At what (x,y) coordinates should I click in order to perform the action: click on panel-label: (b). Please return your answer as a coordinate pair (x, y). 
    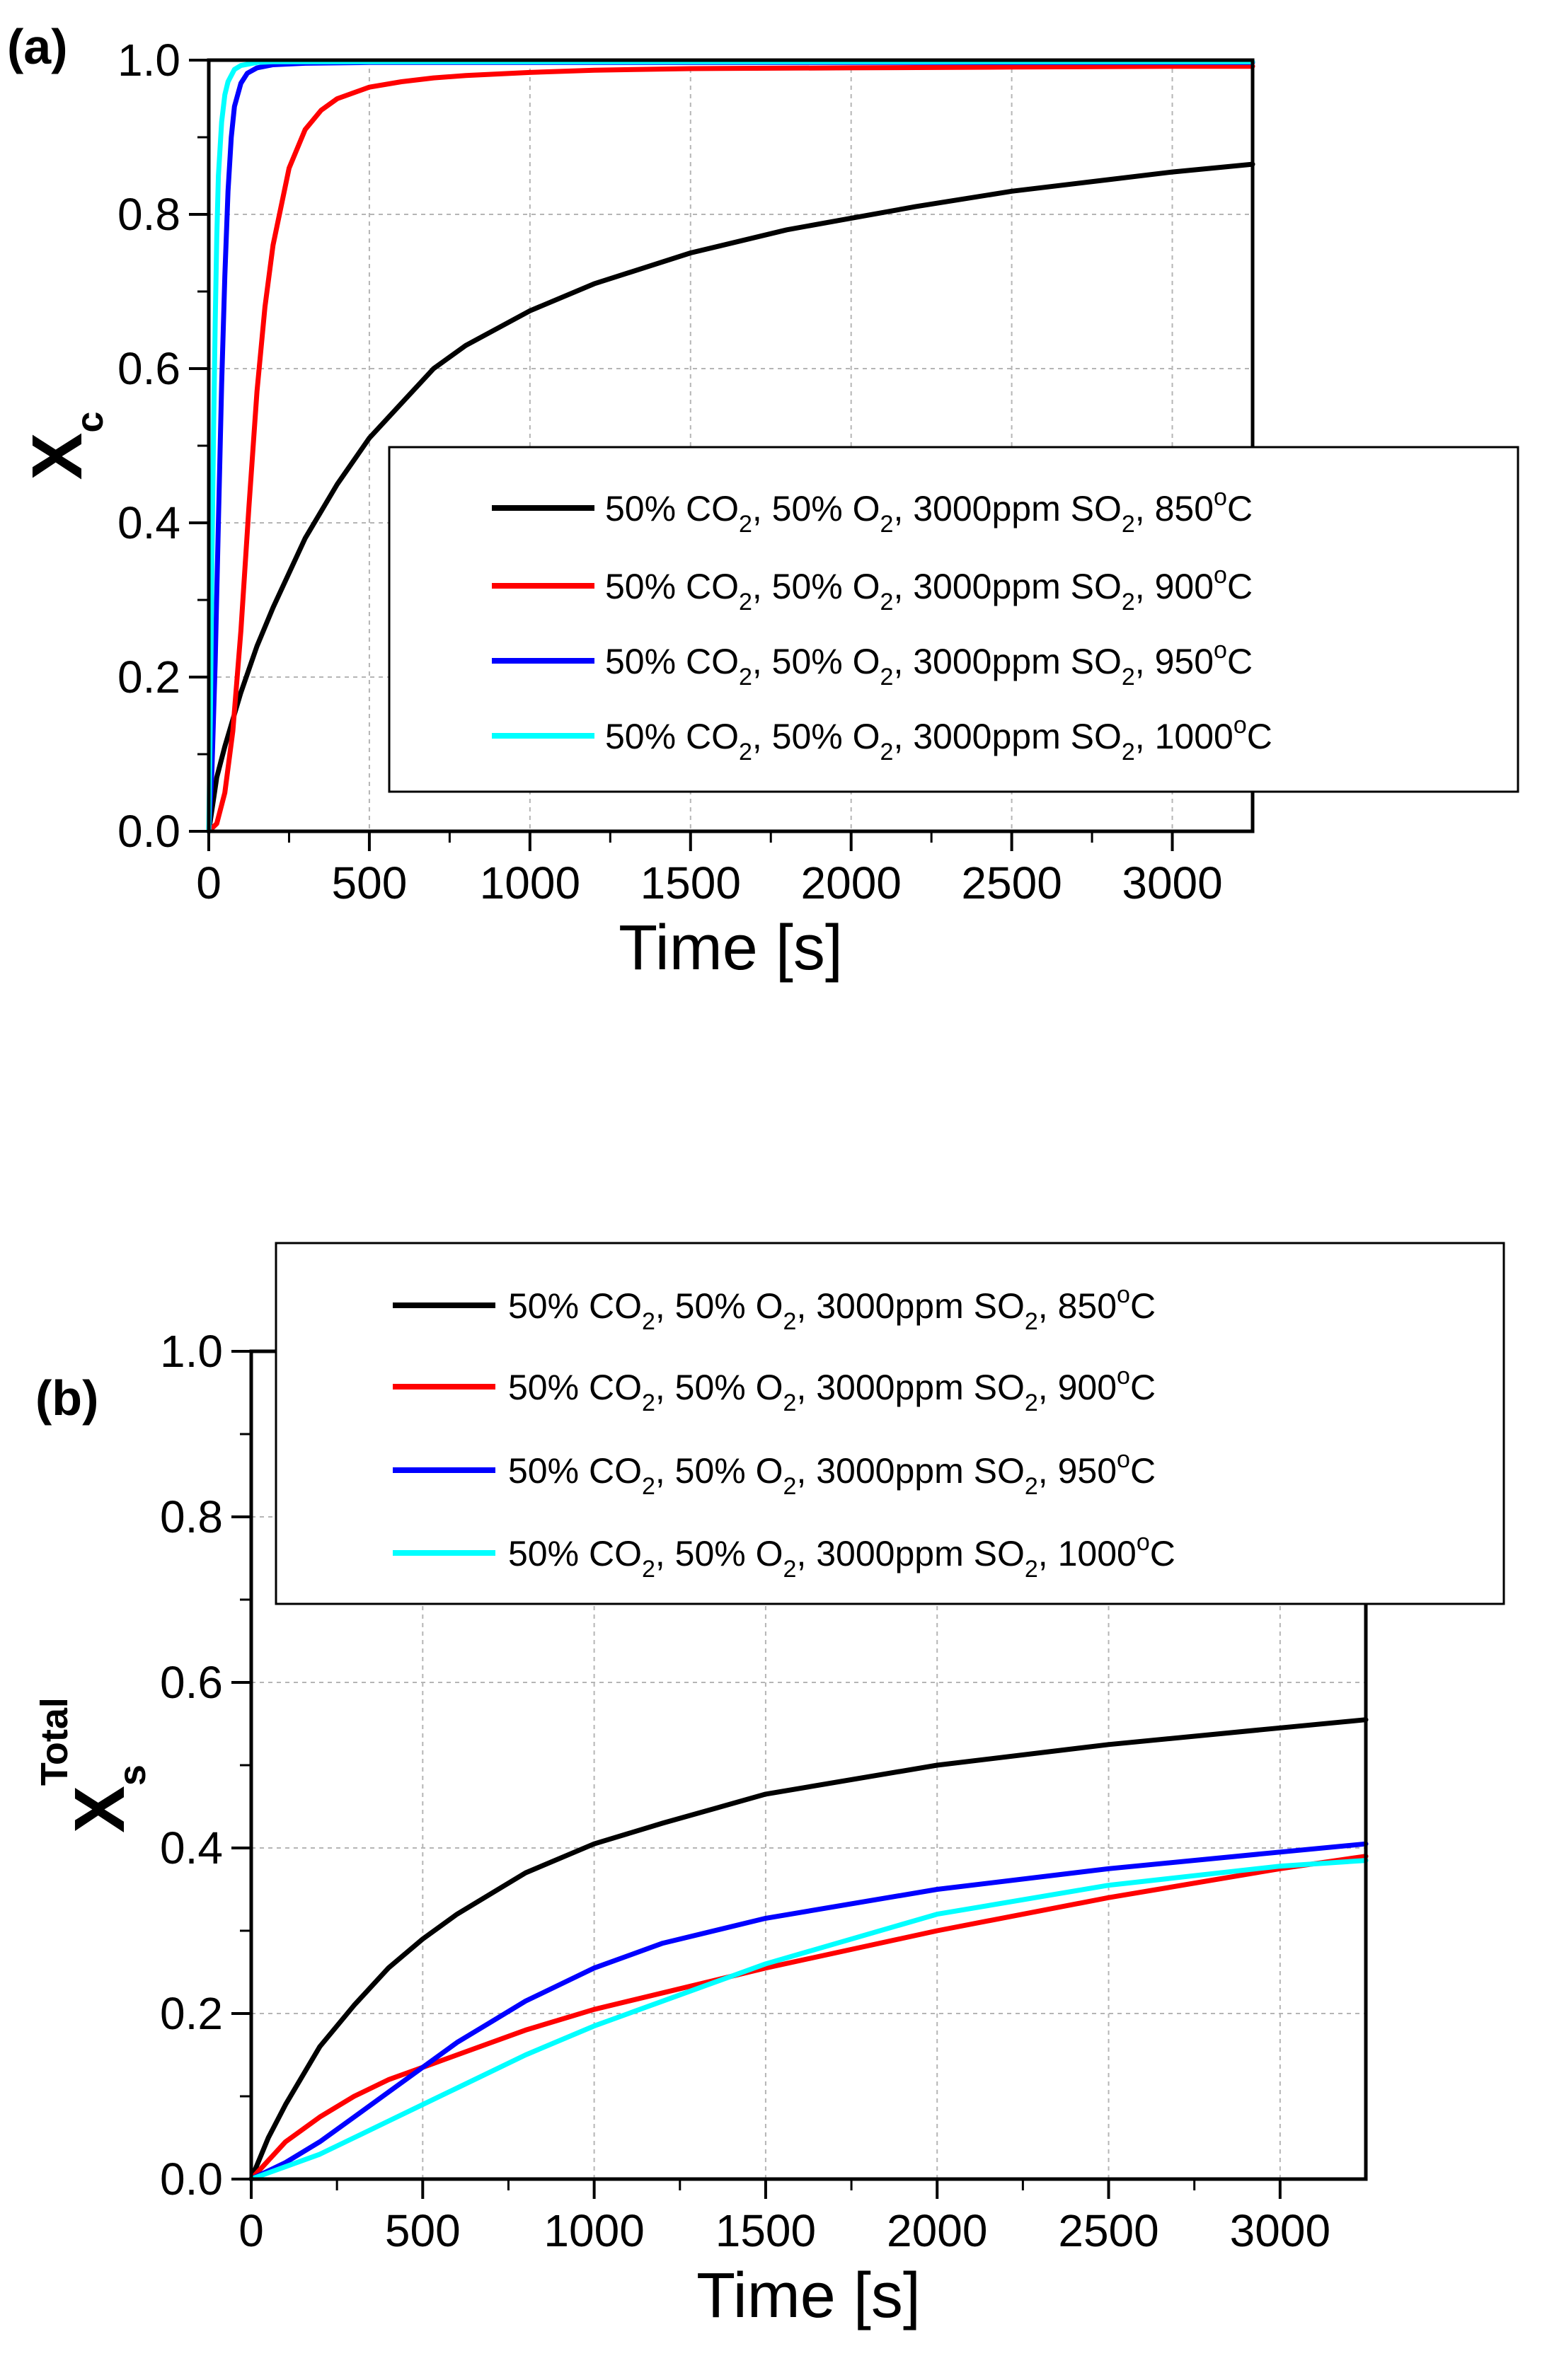
    Looking at the image, I should click on (66, 1398).